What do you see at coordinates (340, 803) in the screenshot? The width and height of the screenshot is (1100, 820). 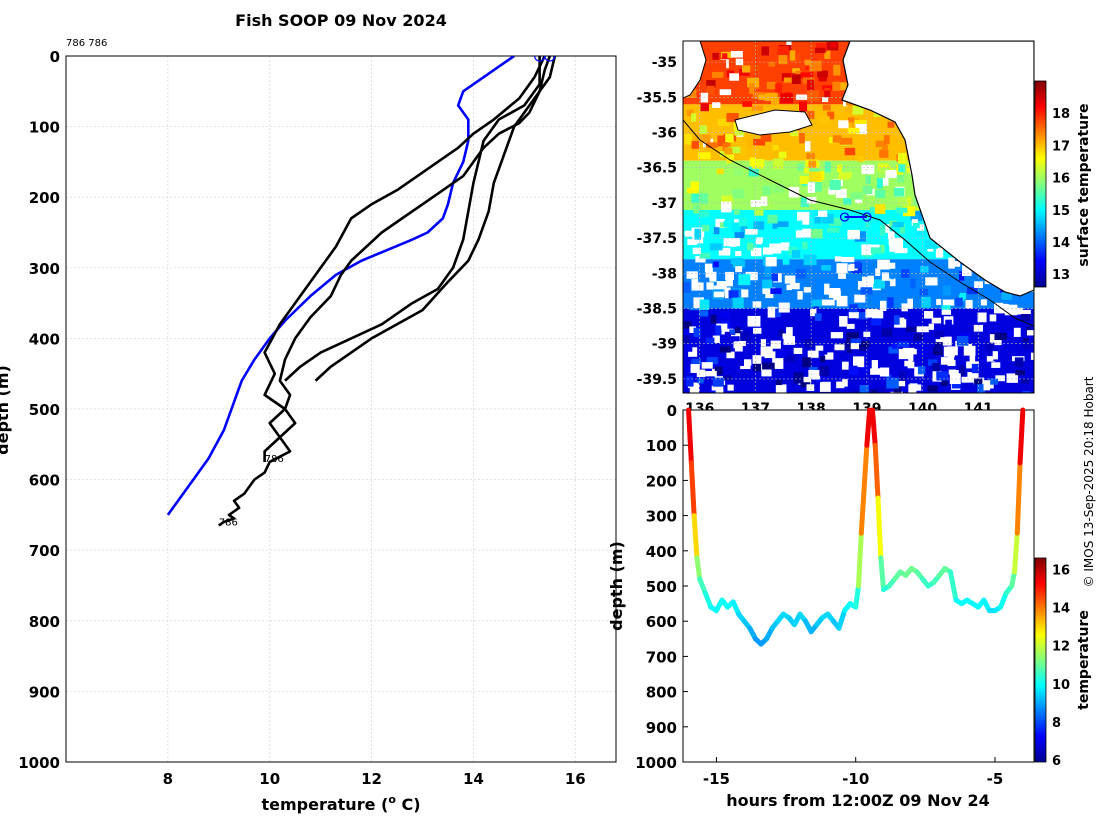 I see `profile-x-label: temperature (o C)` at bounding box center [340, 803].